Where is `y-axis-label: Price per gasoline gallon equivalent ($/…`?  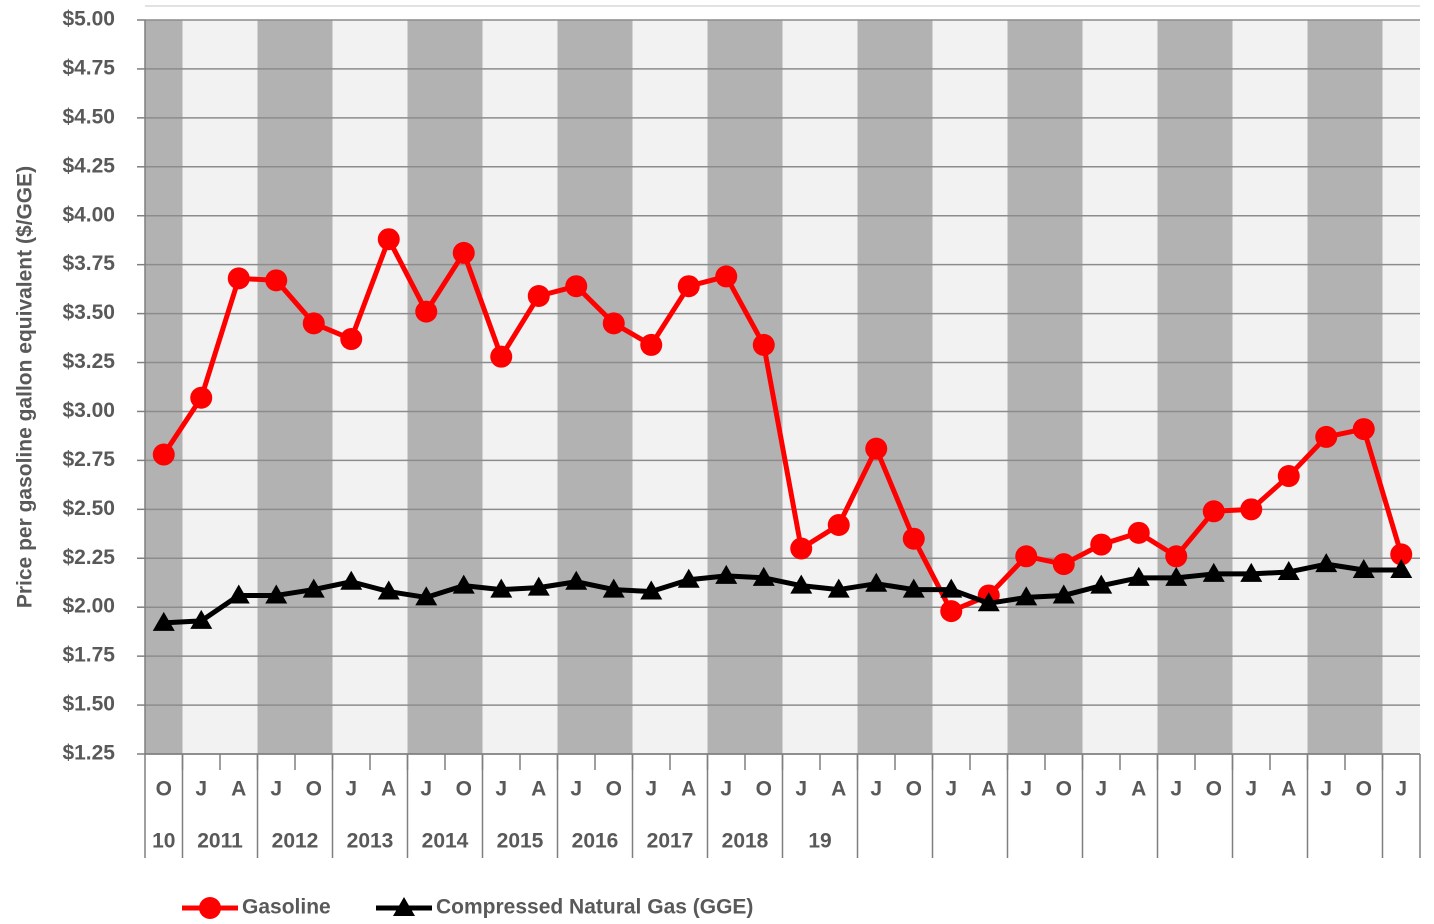
y-axis-label: Price per gasoline gallon equivalent ($/… is located at coordinates (25, 387).